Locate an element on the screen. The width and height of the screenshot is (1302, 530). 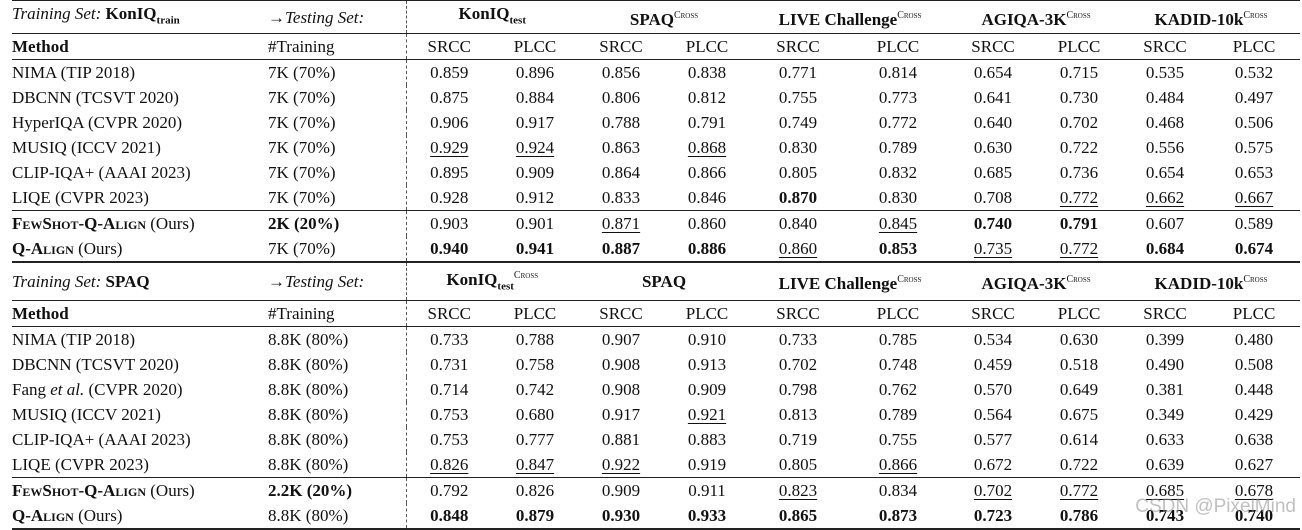
method-name: NIMA (TIP 2018) is located at coordinates (74, 73).